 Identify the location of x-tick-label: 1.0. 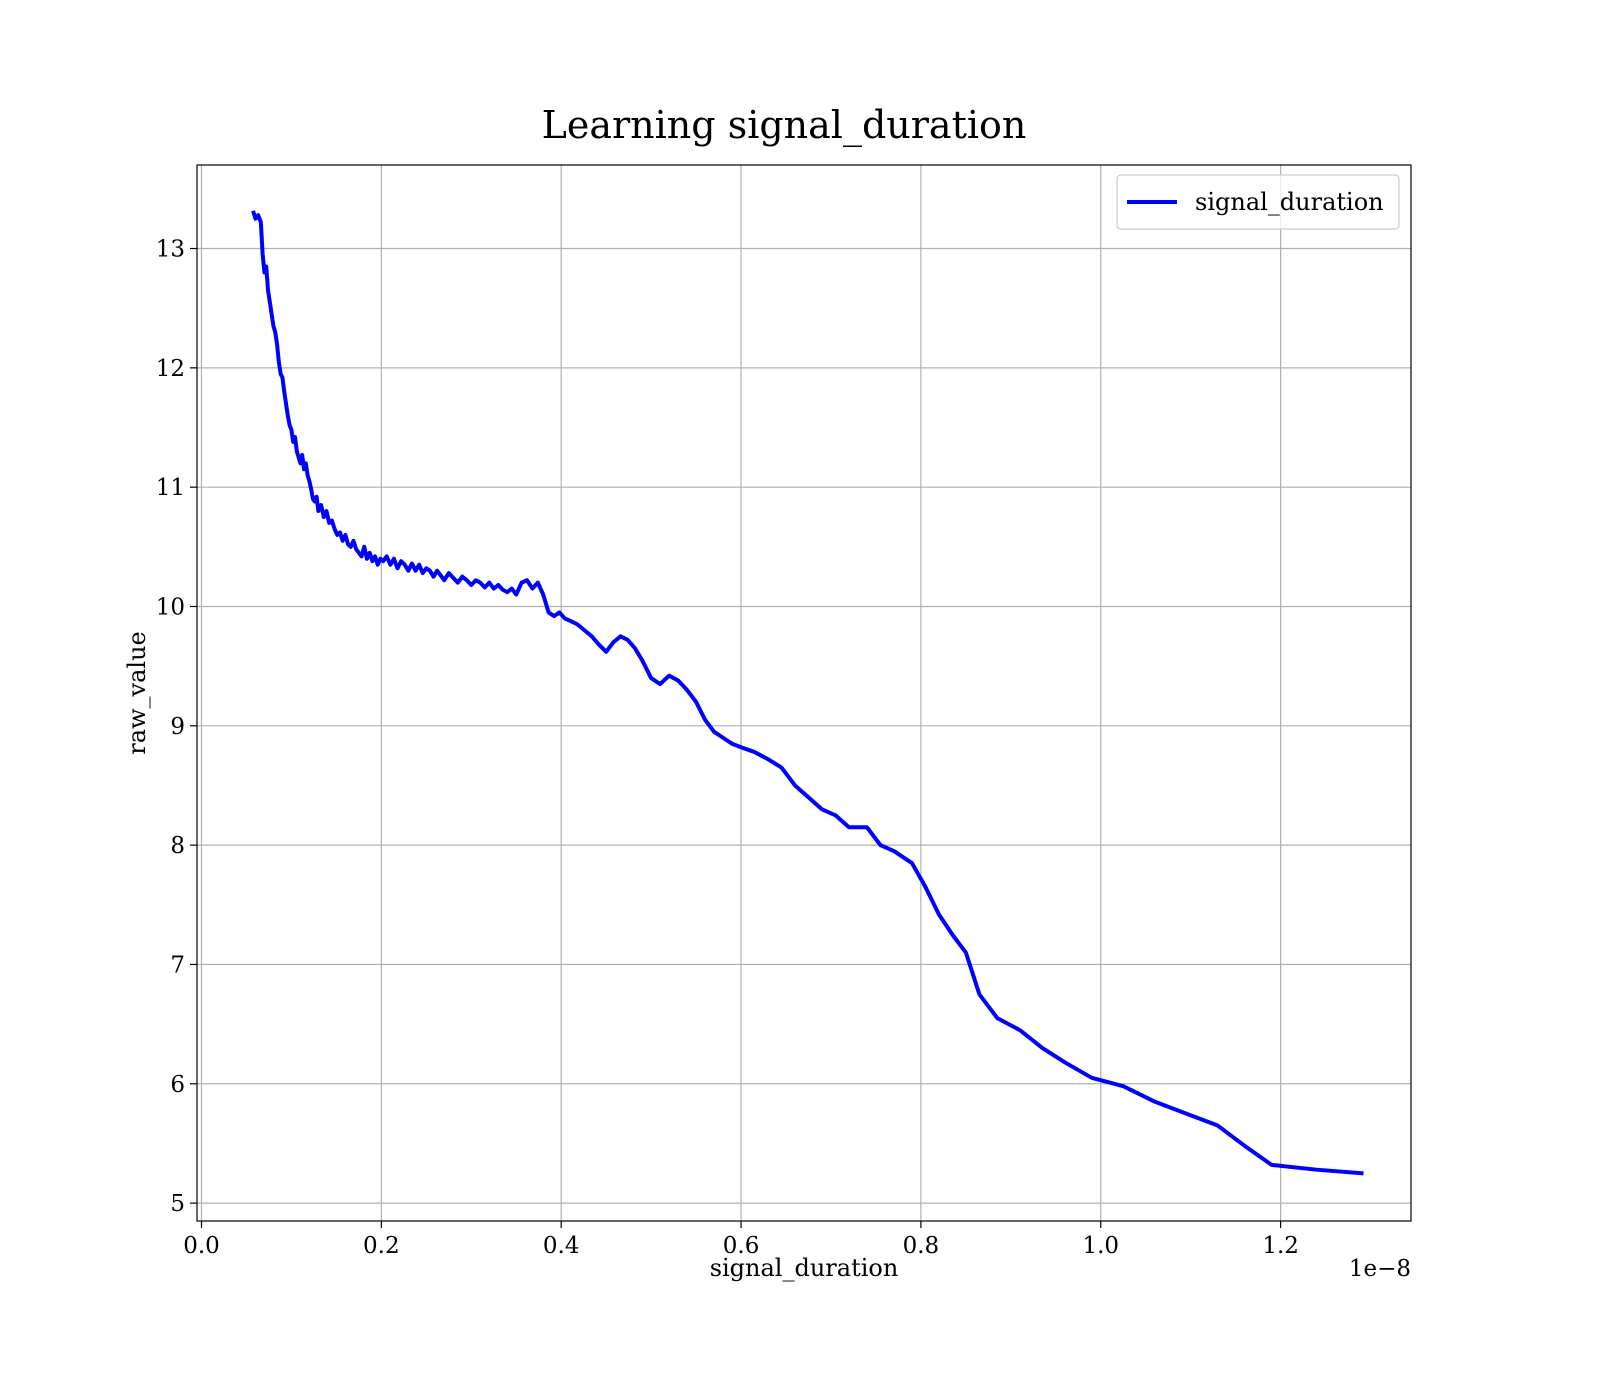
(1100, 1246).